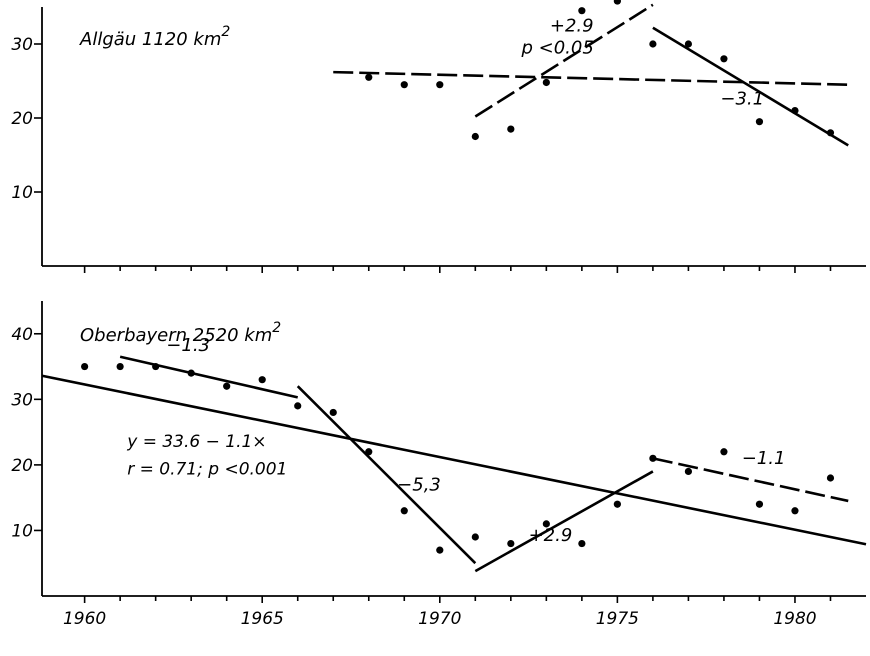  Describe the element at coordinates (419, 484) in the screenshot. I see `trend-label: −5,3` at that location.